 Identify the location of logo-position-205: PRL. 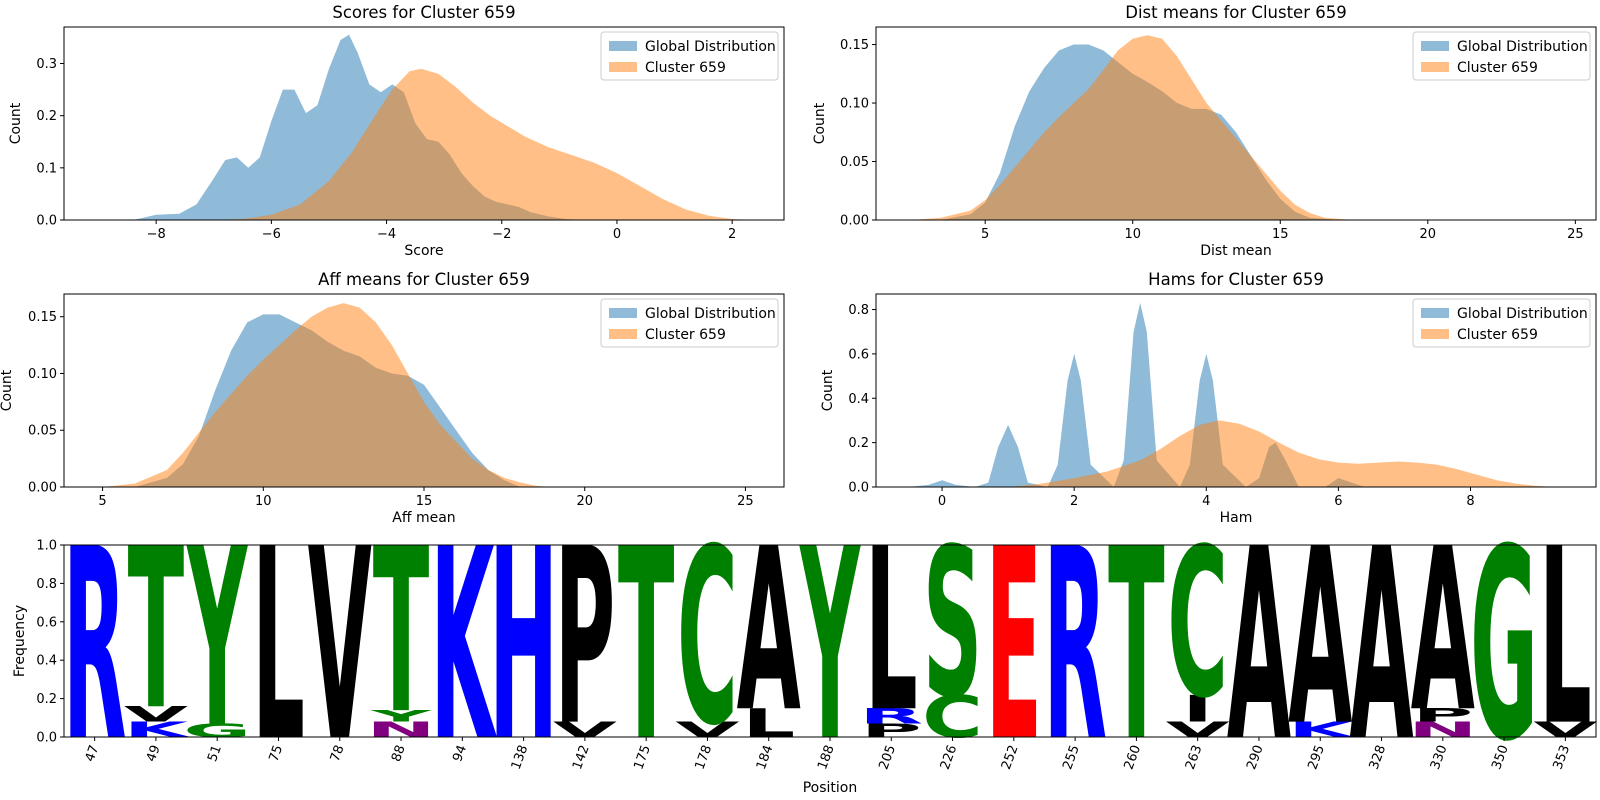
(891, 630).